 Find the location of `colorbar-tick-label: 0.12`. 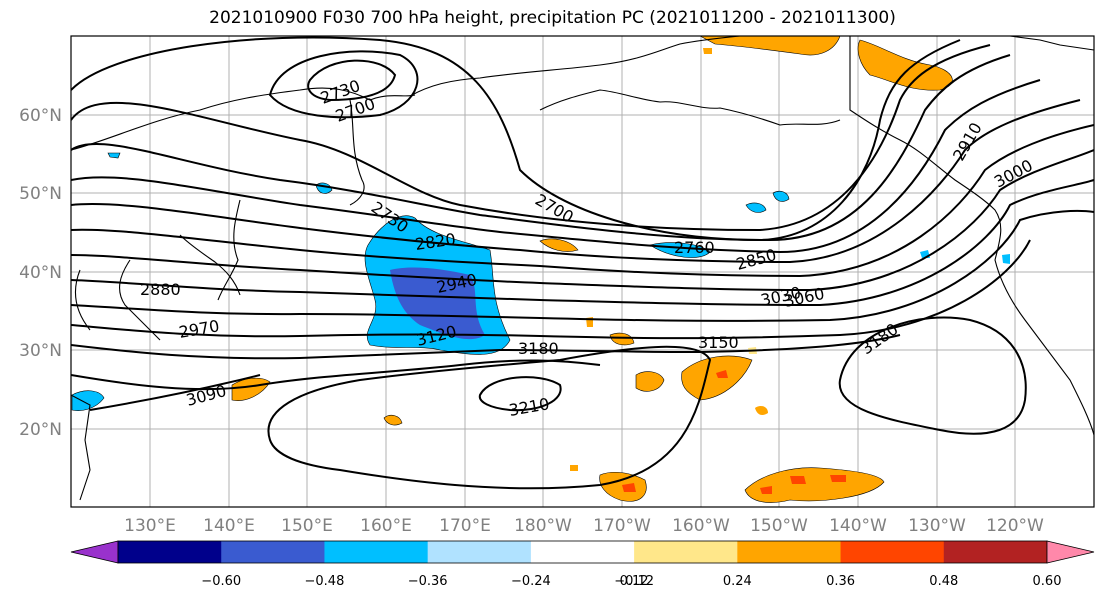

colorbar-tick-label: 0.12 is located at coordinates (634, 581).